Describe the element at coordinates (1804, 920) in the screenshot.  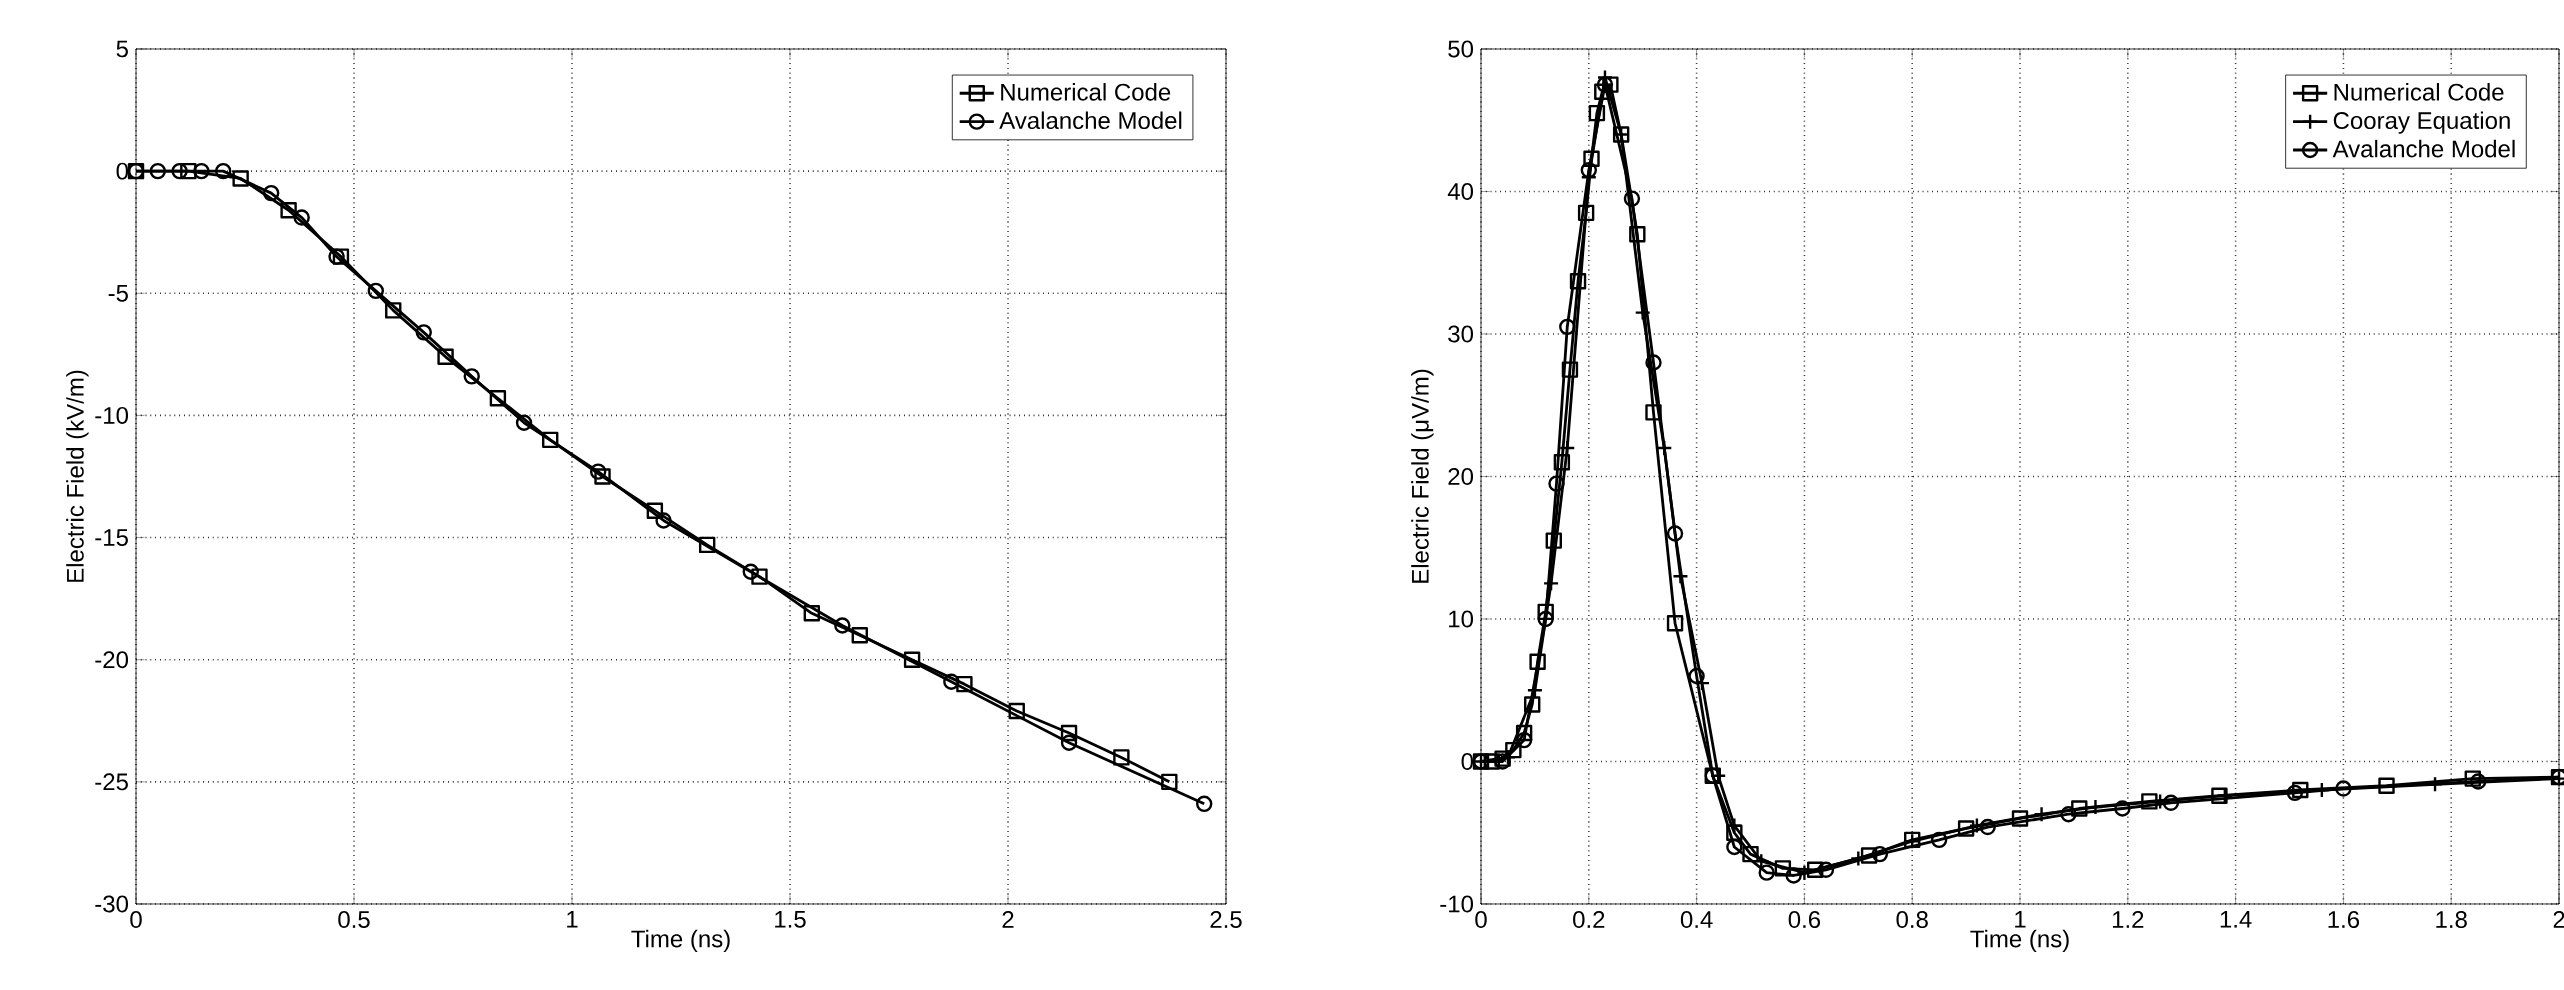
I see `x-tick-label: 0.6` at that location.